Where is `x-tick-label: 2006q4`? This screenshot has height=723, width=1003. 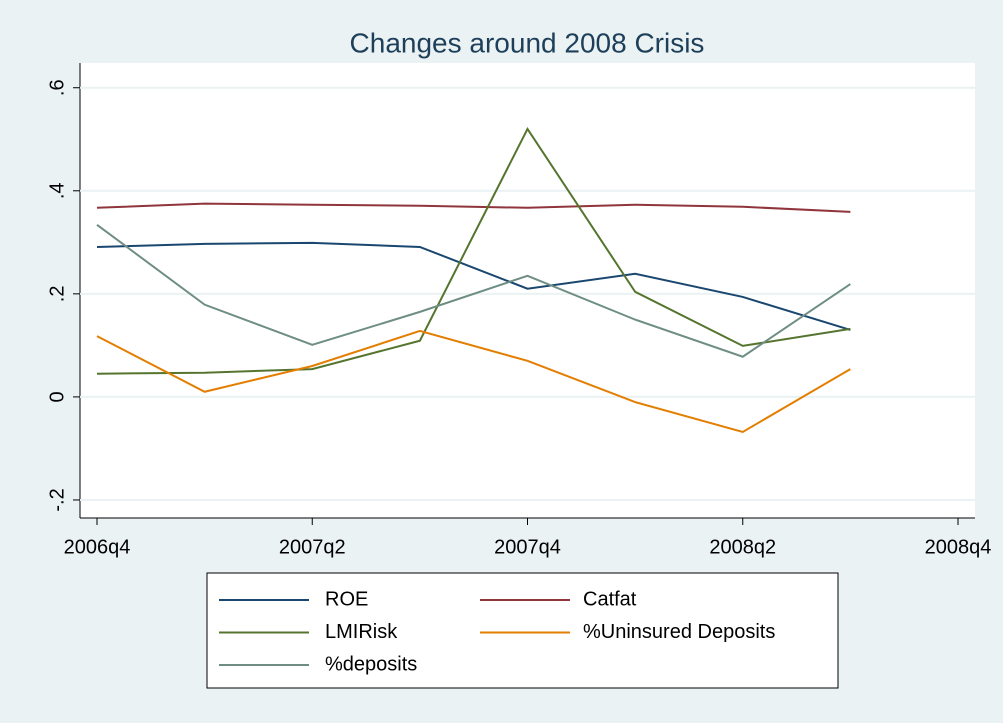 x-tick-label: 2006q4 is located at coordinates (97, 547).